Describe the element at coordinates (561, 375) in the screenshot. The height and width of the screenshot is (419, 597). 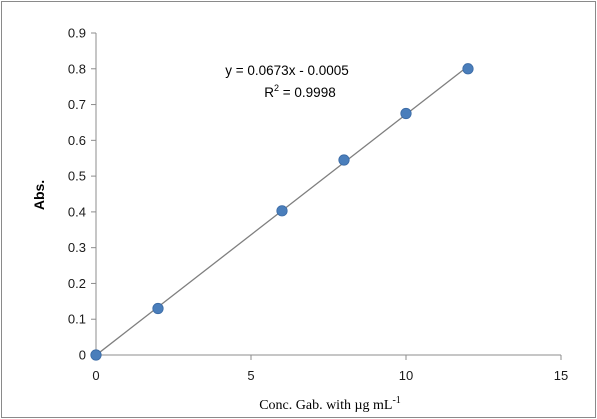
I see `x-tick-label: 15` at that location.